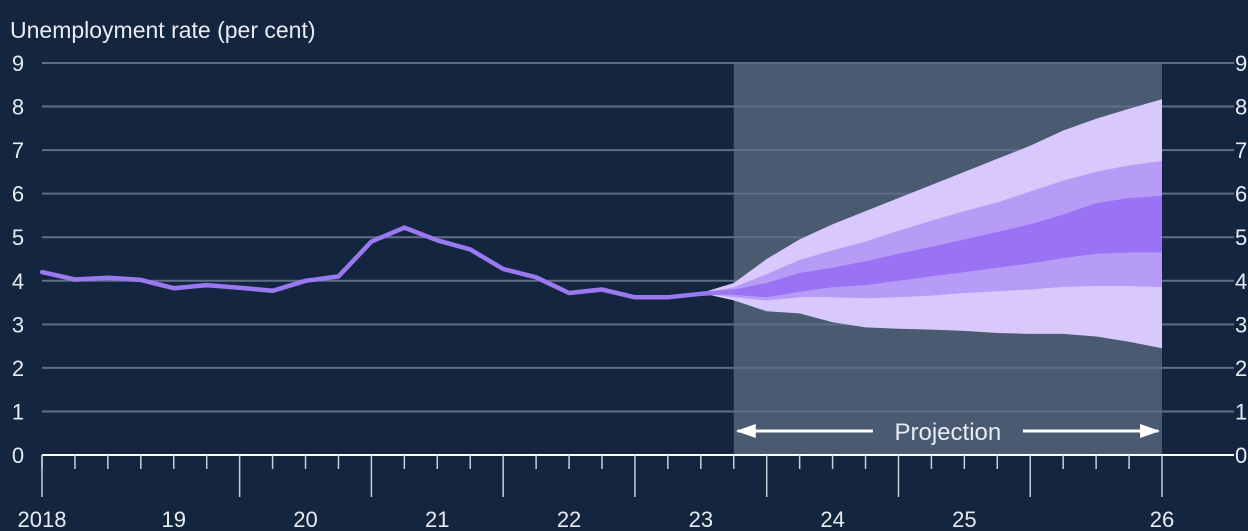 The image size is (1248, 531). I want to click on data-series, so click(388, 262).